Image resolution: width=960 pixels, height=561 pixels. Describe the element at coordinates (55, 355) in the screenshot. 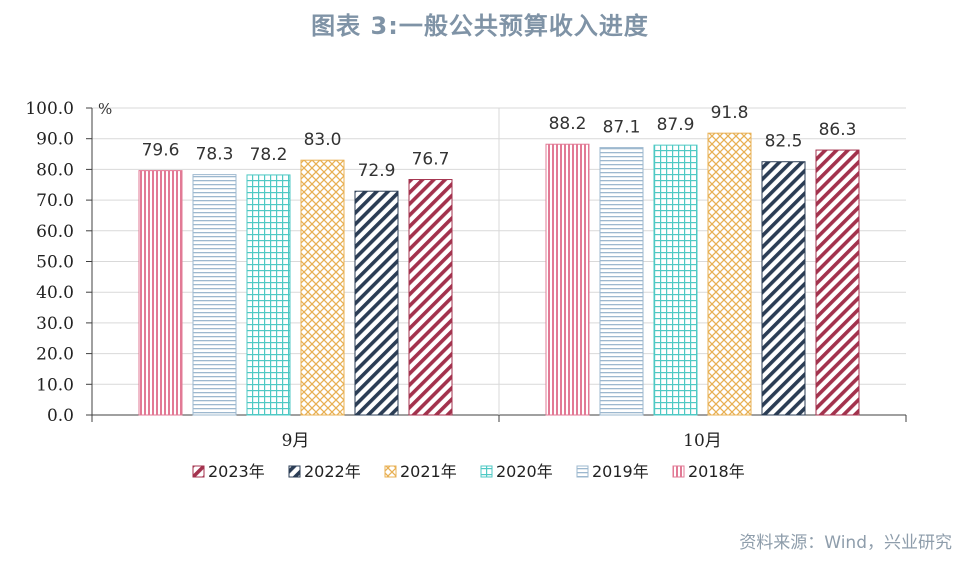

I see `y-tick-label: 20.0` at that location.